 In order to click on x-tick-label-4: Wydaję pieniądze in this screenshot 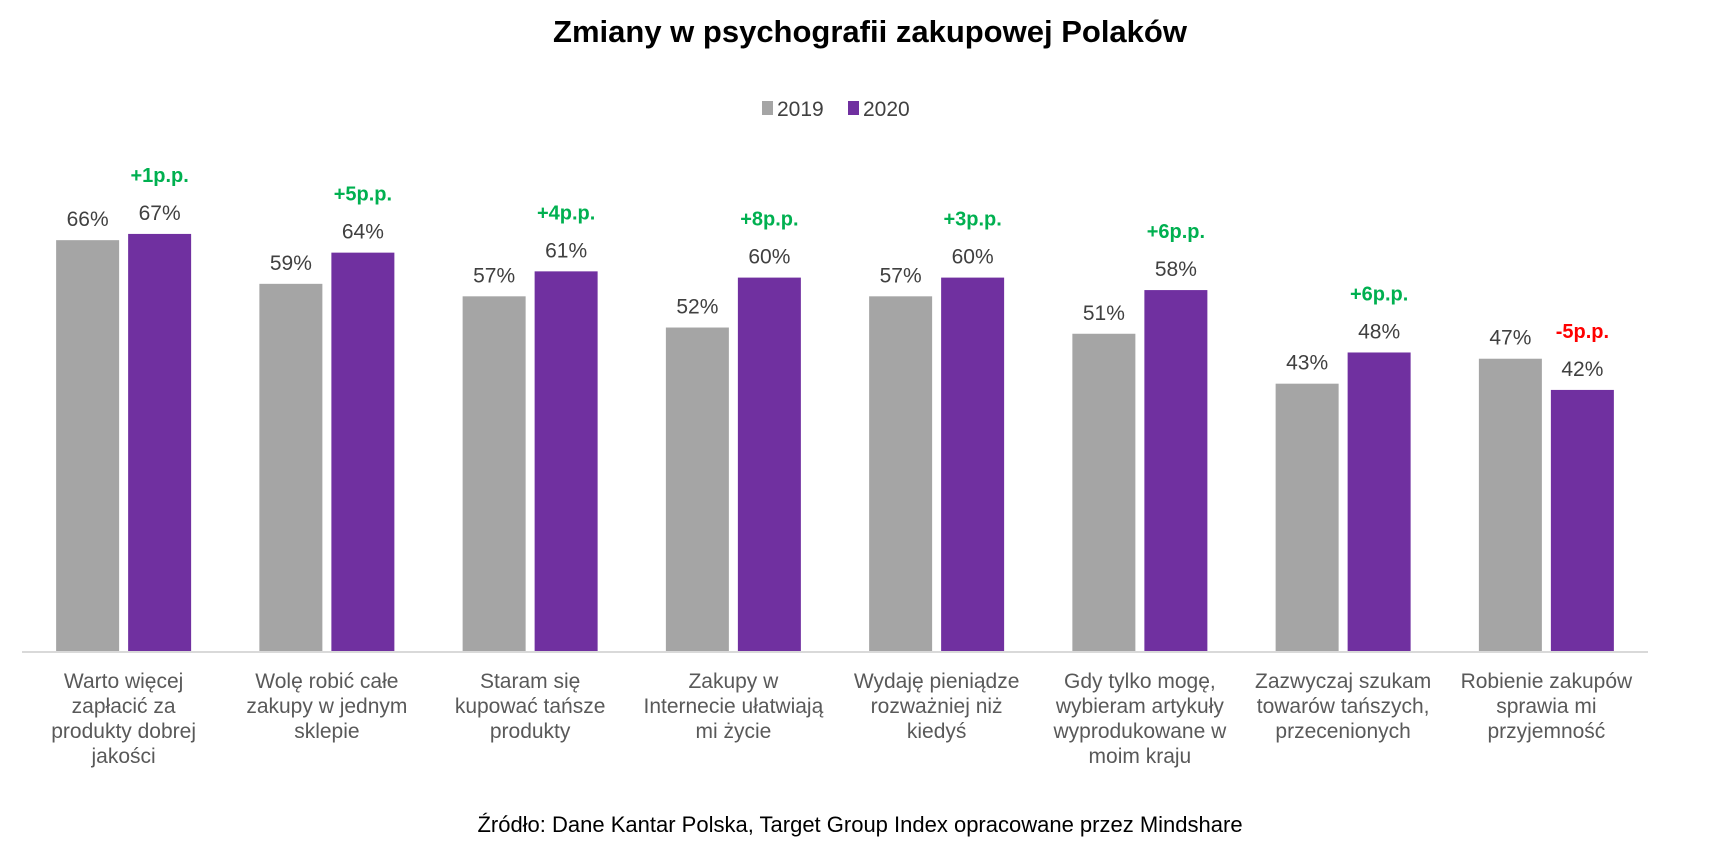, I will do `click(937, 681)`.